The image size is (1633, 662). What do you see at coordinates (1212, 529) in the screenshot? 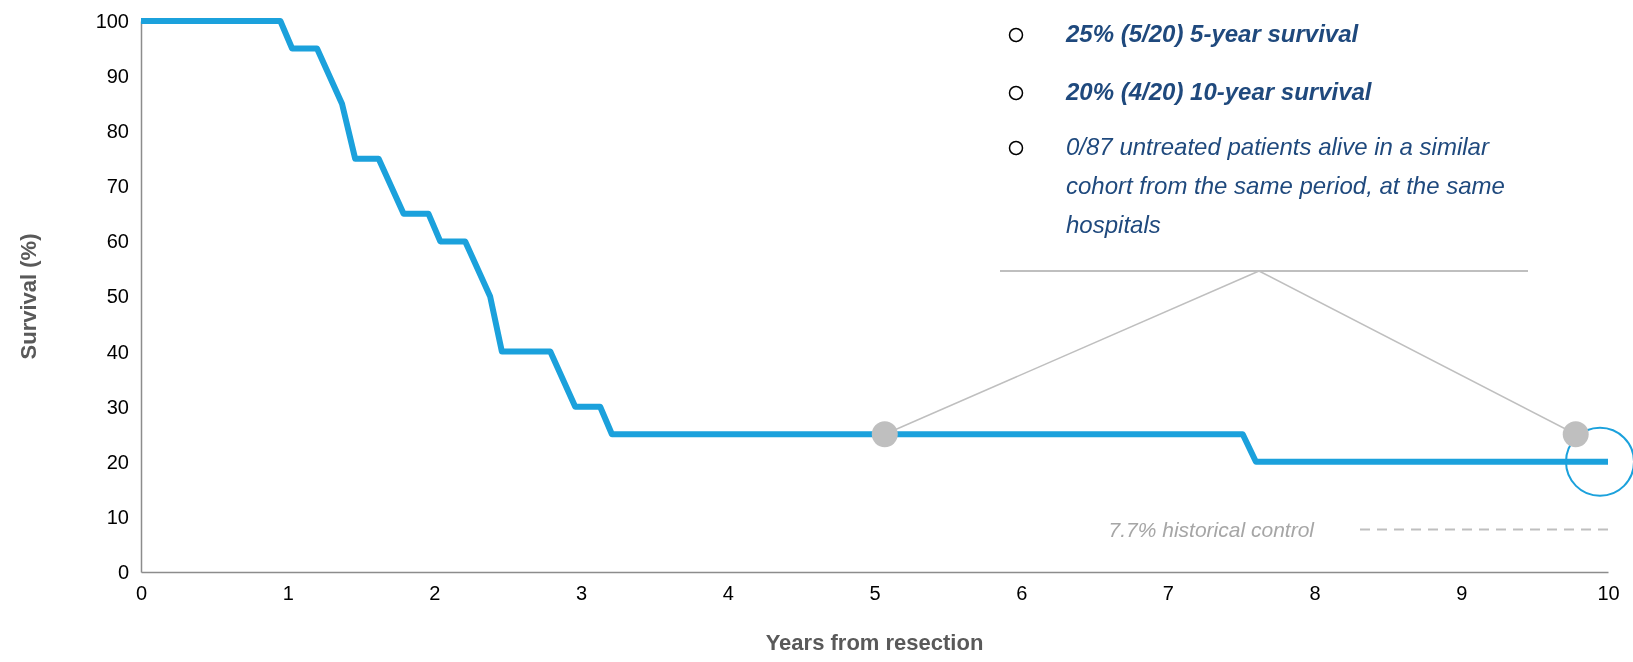
I see `ref-line-label: 7.7% historical control` at bounding box center [1212, 529].